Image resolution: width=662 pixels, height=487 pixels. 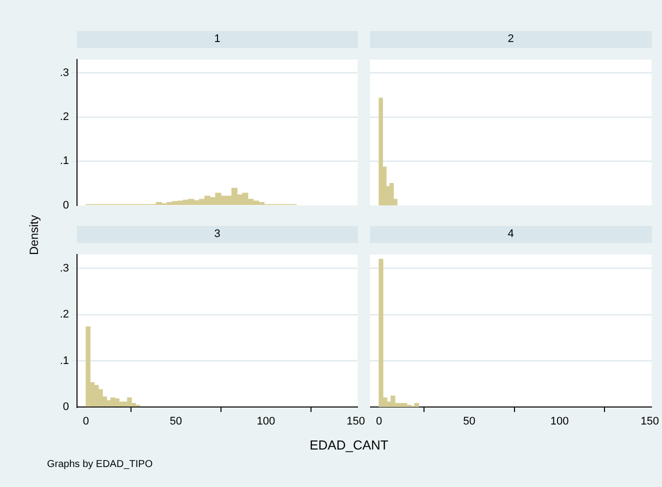 I want to click on y-axis-title: Density, so click(x=34, y=235).